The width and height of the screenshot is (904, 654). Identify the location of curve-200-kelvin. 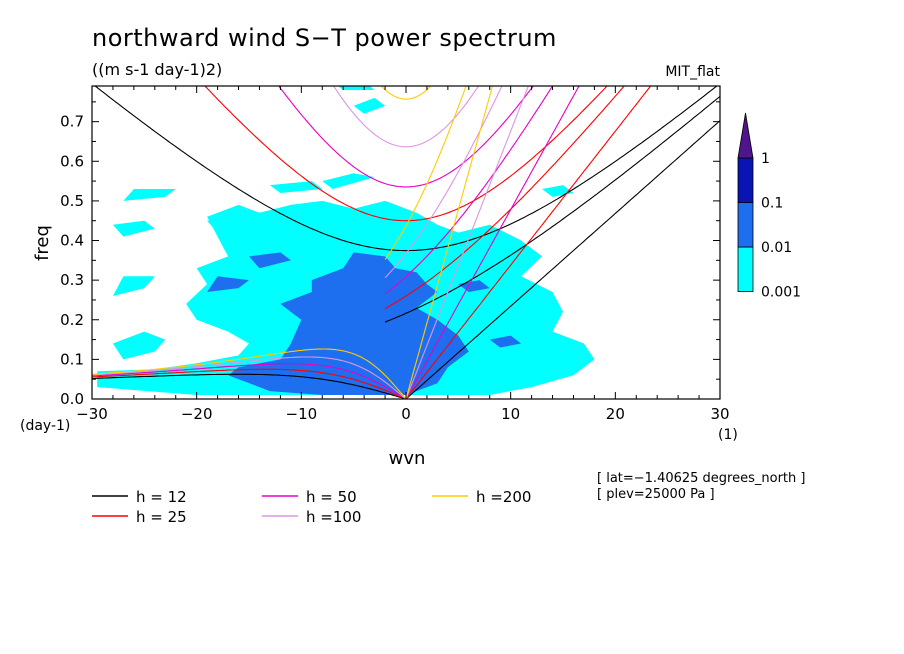
(449, 242).